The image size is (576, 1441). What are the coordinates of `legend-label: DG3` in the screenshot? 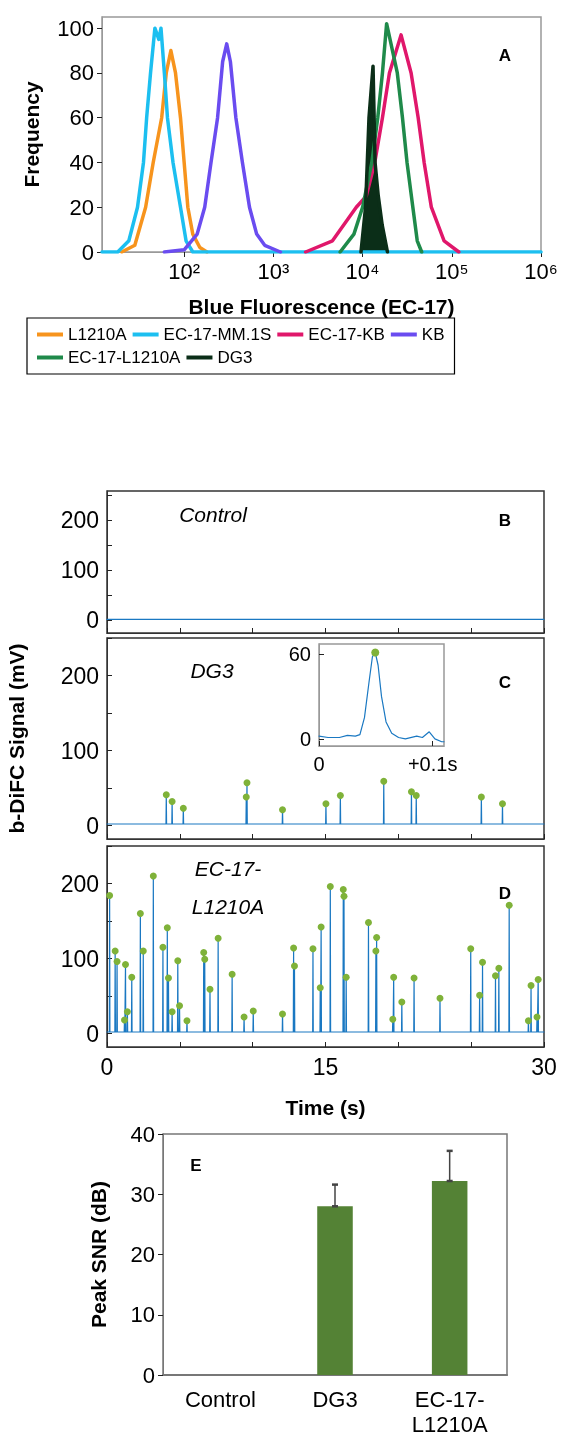 It's located at (235, 357).